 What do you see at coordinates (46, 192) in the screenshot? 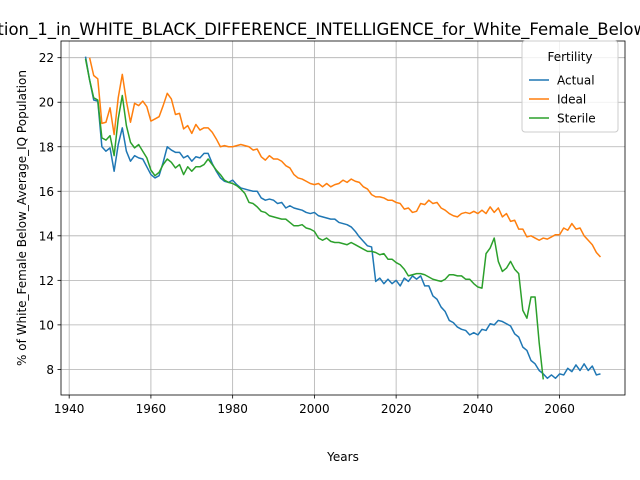
I see `y-tick-label: 16` at bounding box center [46, 192].